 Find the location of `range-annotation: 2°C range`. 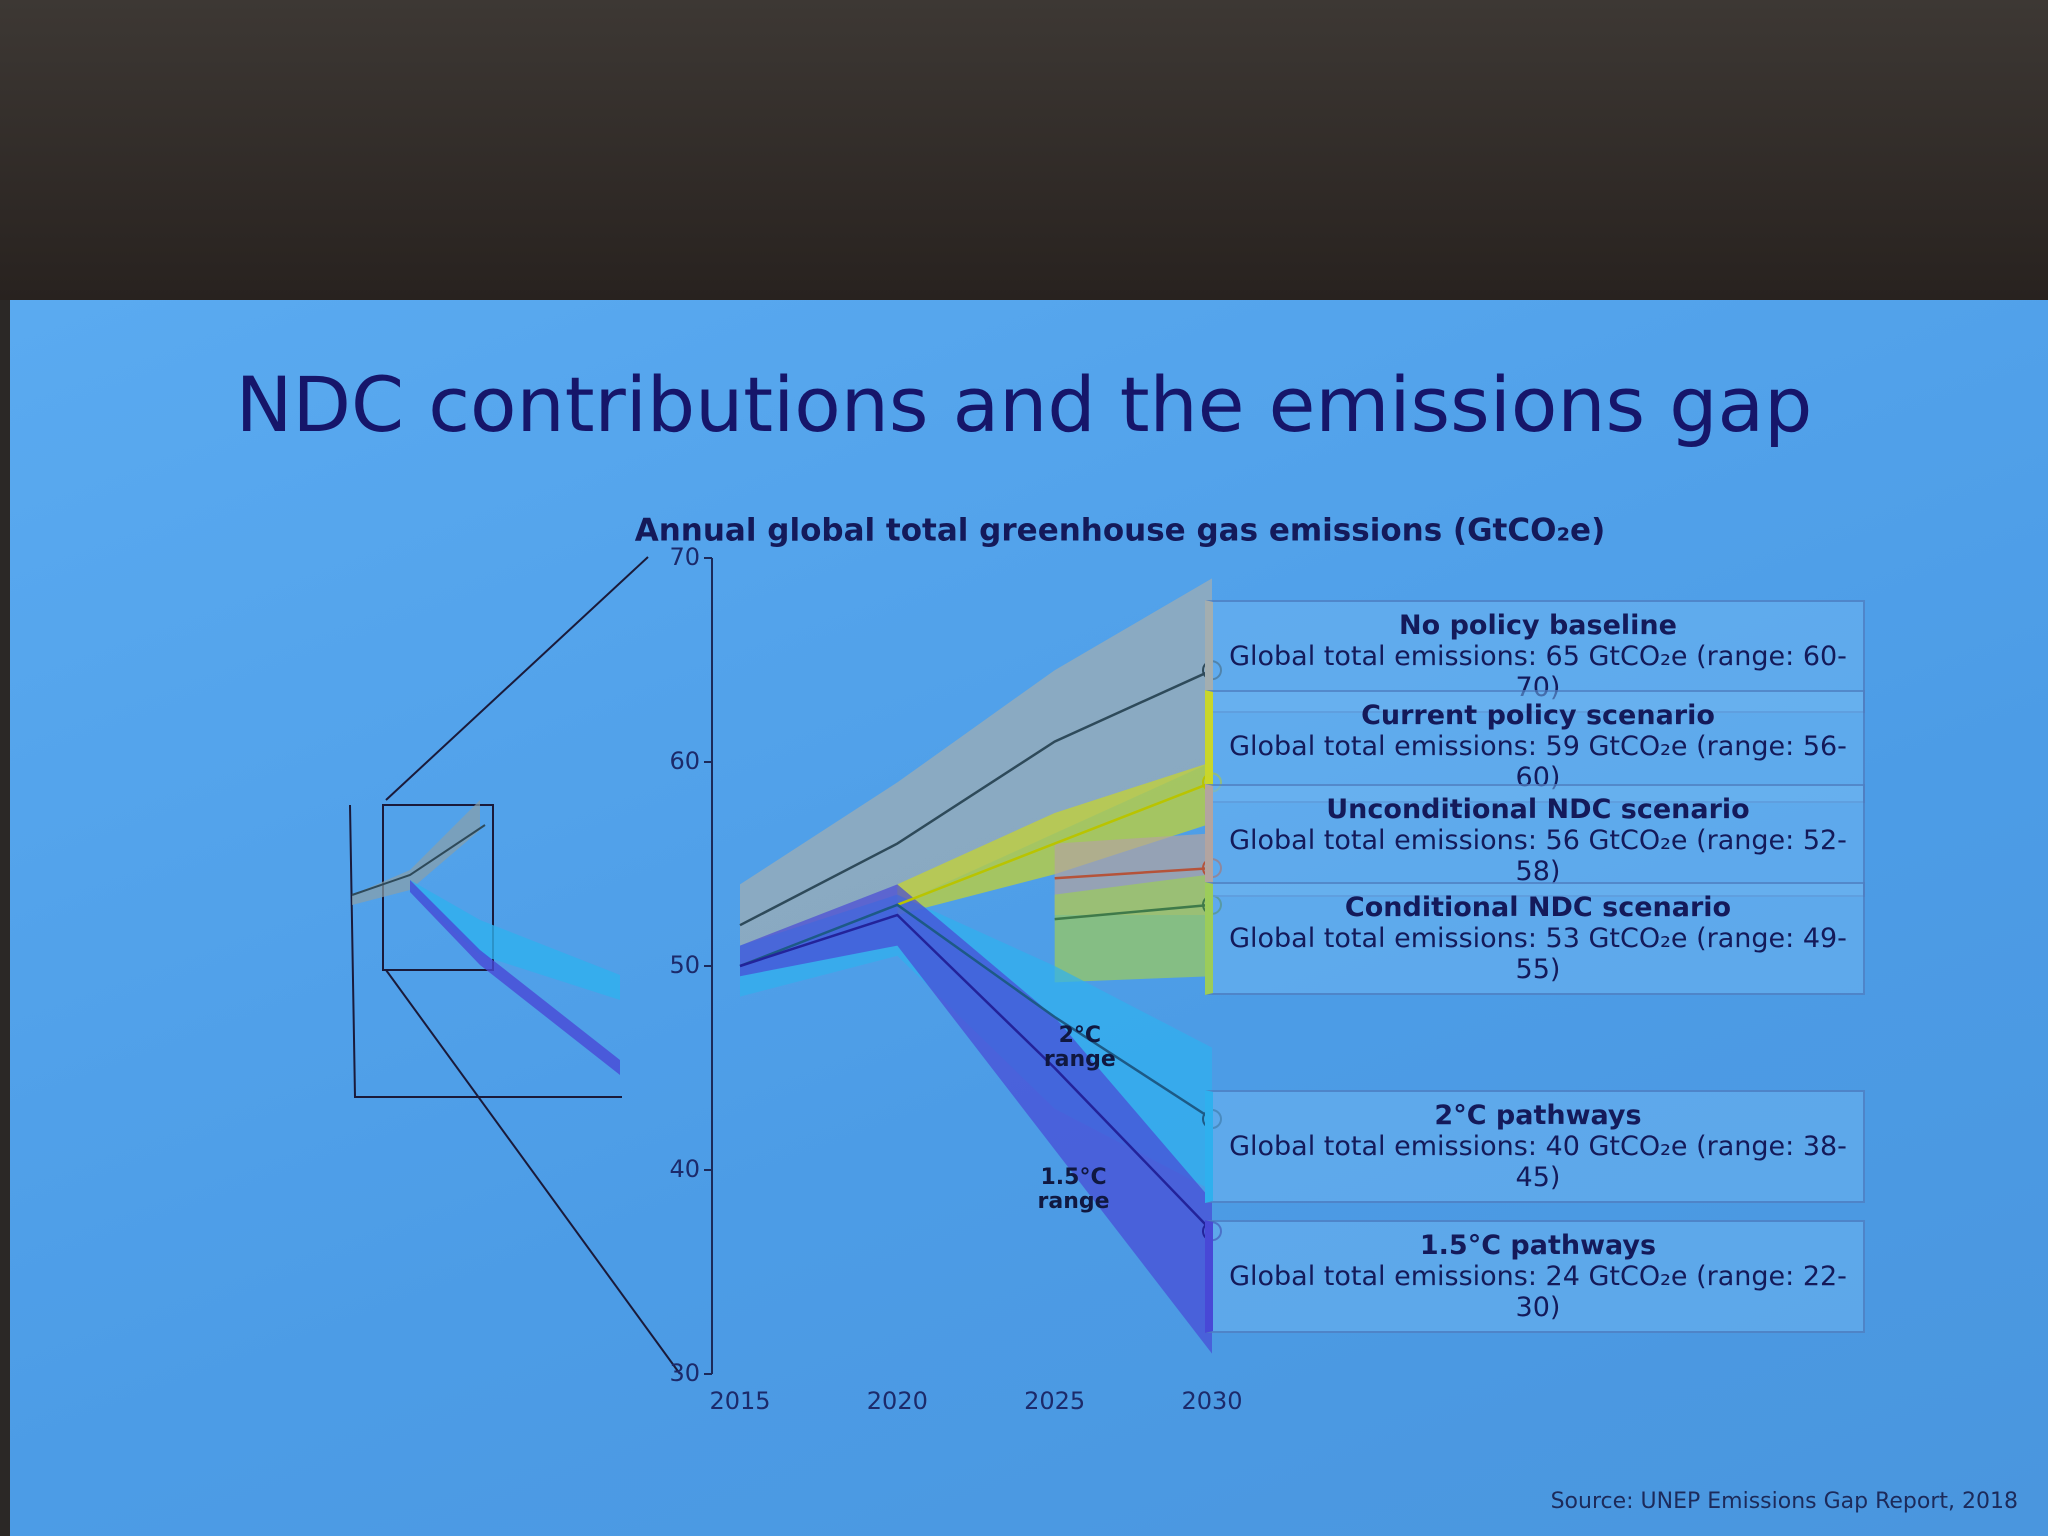

range-annotation: 2°C range is located at coordinates (1079, 1047).